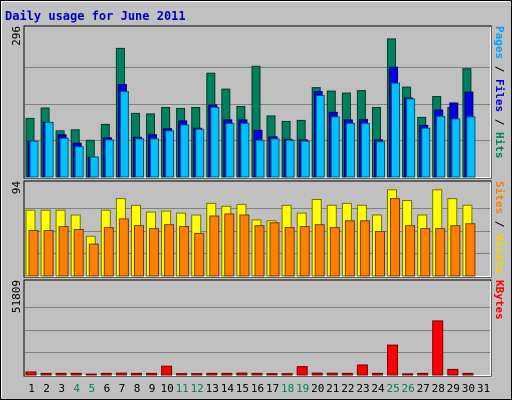 The height and width of the screenshot is (400, 512). Describe the element at coordinates (182, 388) in the screenshot. I see `x-tick-label-day-11: 11` at that location.